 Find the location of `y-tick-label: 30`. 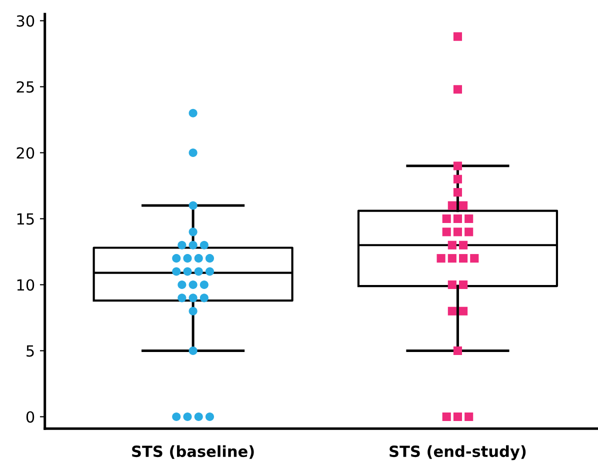

y-tick-label: 30 is located at coordinates (25, 21).